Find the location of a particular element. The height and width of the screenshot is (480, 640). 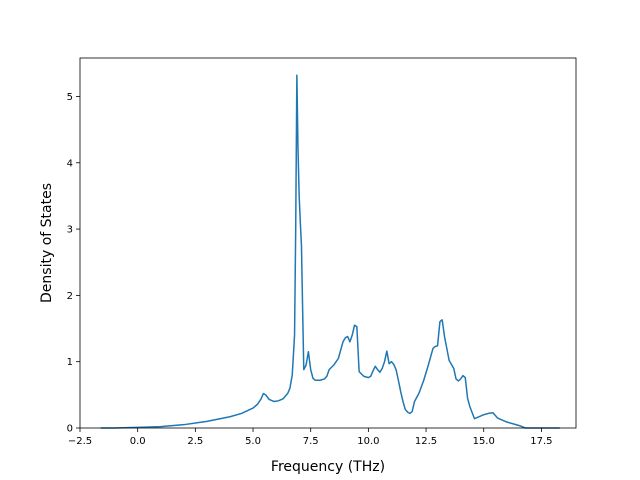

x-tick-label: 15.0 is located at coordinates (484, 441).